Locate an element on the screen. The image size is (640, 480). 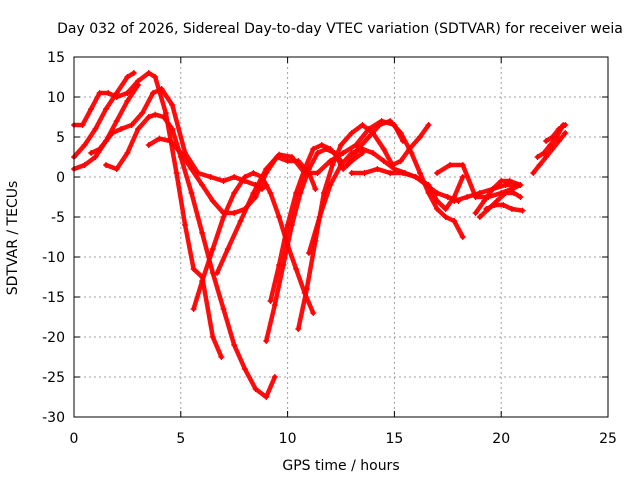
x-tick-label: 5 is located at coordinates (180, 439).